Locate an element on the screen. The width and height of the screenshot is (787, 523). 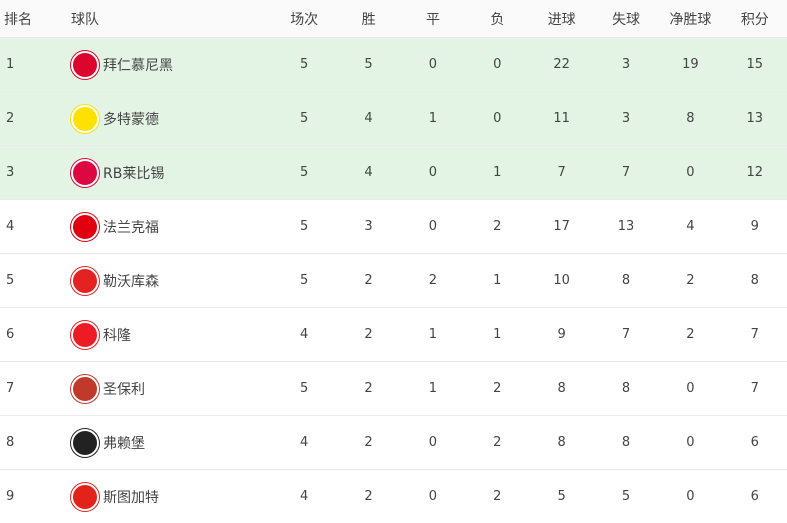
rank-cell: 5 is located at coordinates (20, 281).